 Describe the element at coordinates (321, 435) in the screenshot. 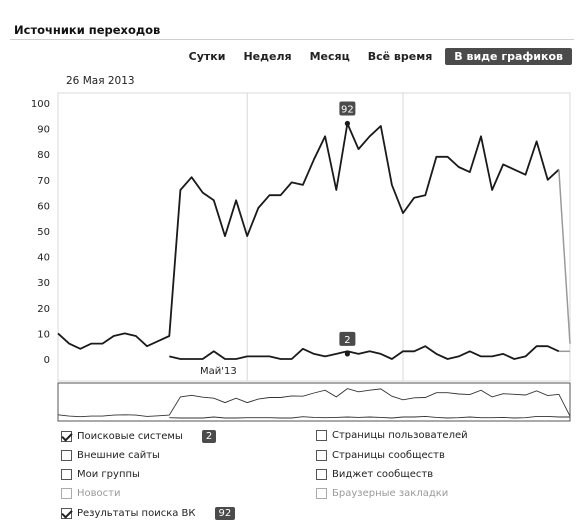

I see `checkbox-user-pages` at that location.